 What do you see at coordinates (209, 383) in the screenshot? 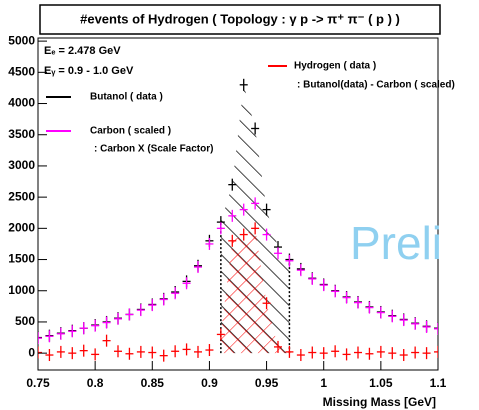
I see `x-tick-label: 0.9` at bounding box center [209, 383].